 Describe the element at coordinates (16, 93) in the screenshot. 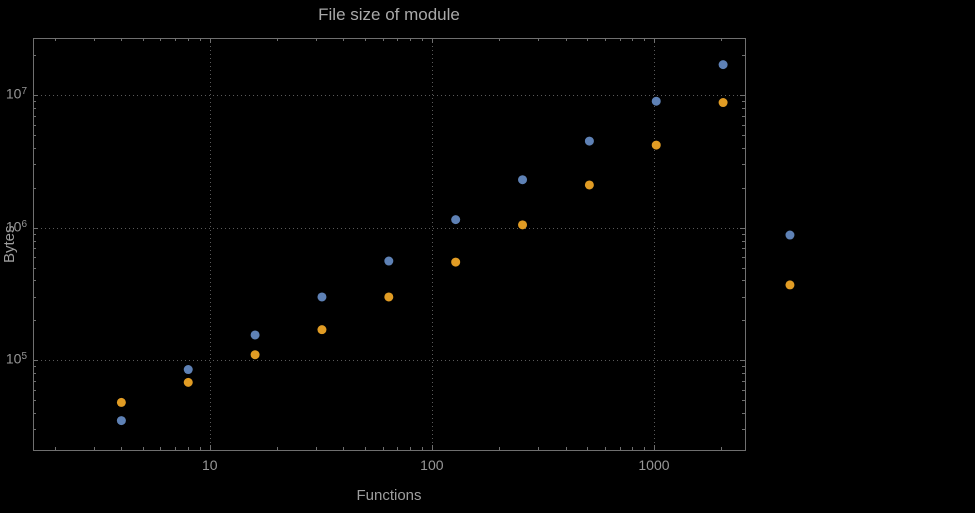

I see `y-tick-label: 10⁷` at that location.